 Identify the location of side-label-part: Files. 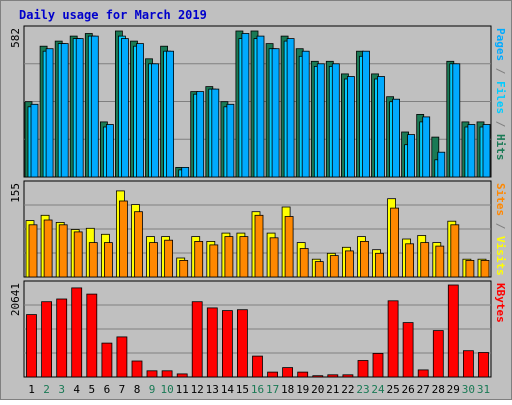
(500, 97).